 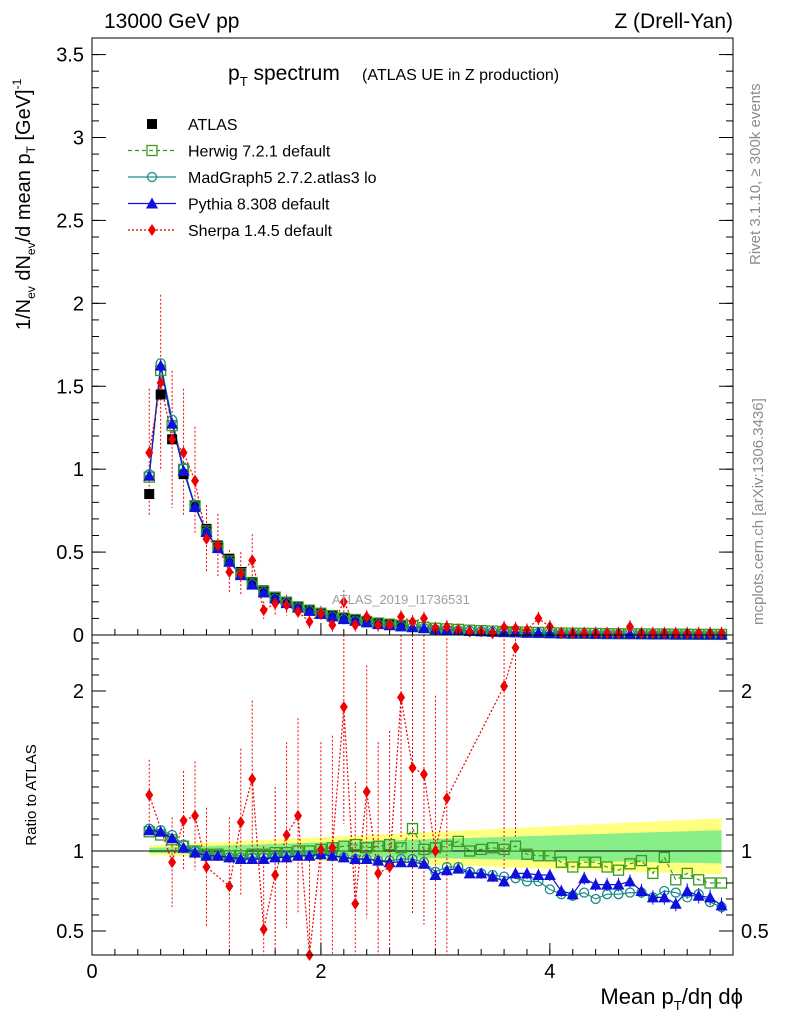 What do you see at coordinates (70, 553) in the screenshot?
I see `y-tick-label: 0.5` at bounding box center [70, 553].